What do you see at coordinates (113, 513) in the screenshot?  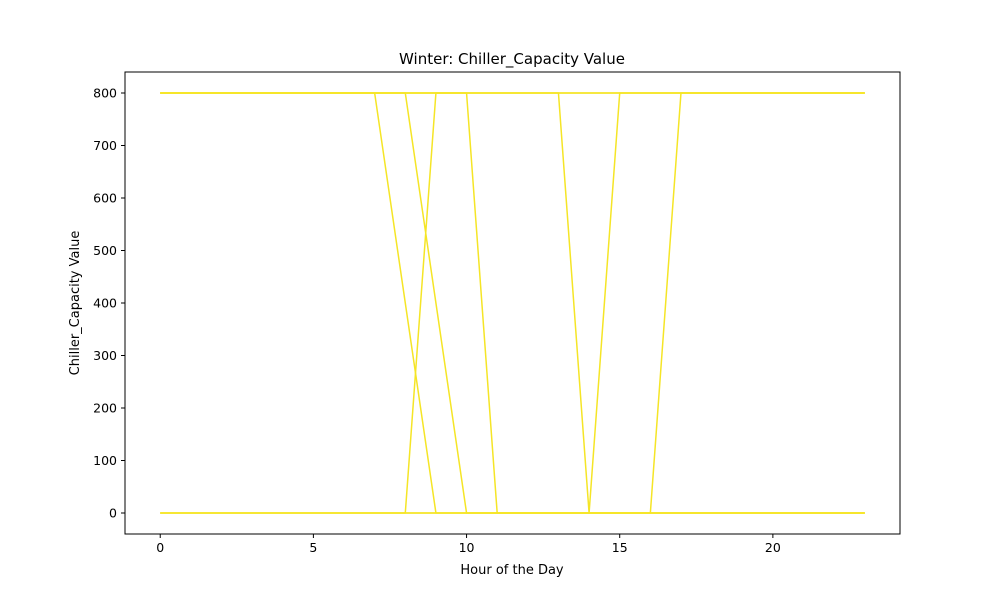 I see `y-tick-label: 0` at bounding box center [113, 513].